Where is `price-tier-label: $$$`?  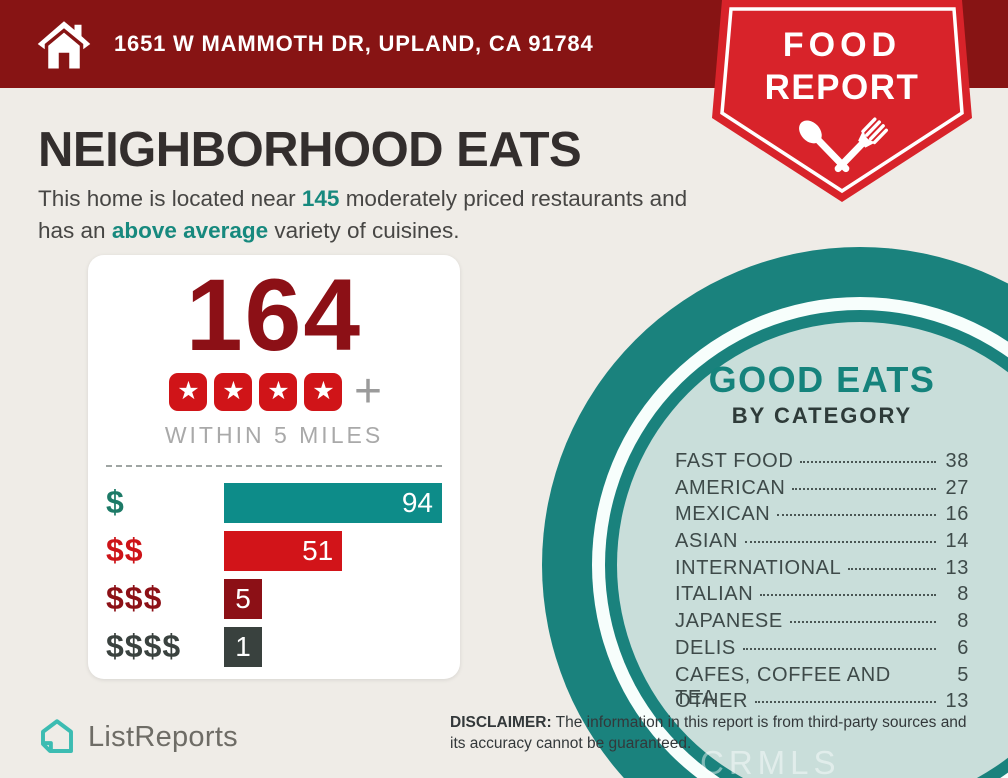 price-tier-label: $$$ is located at coordinates (134, 598).